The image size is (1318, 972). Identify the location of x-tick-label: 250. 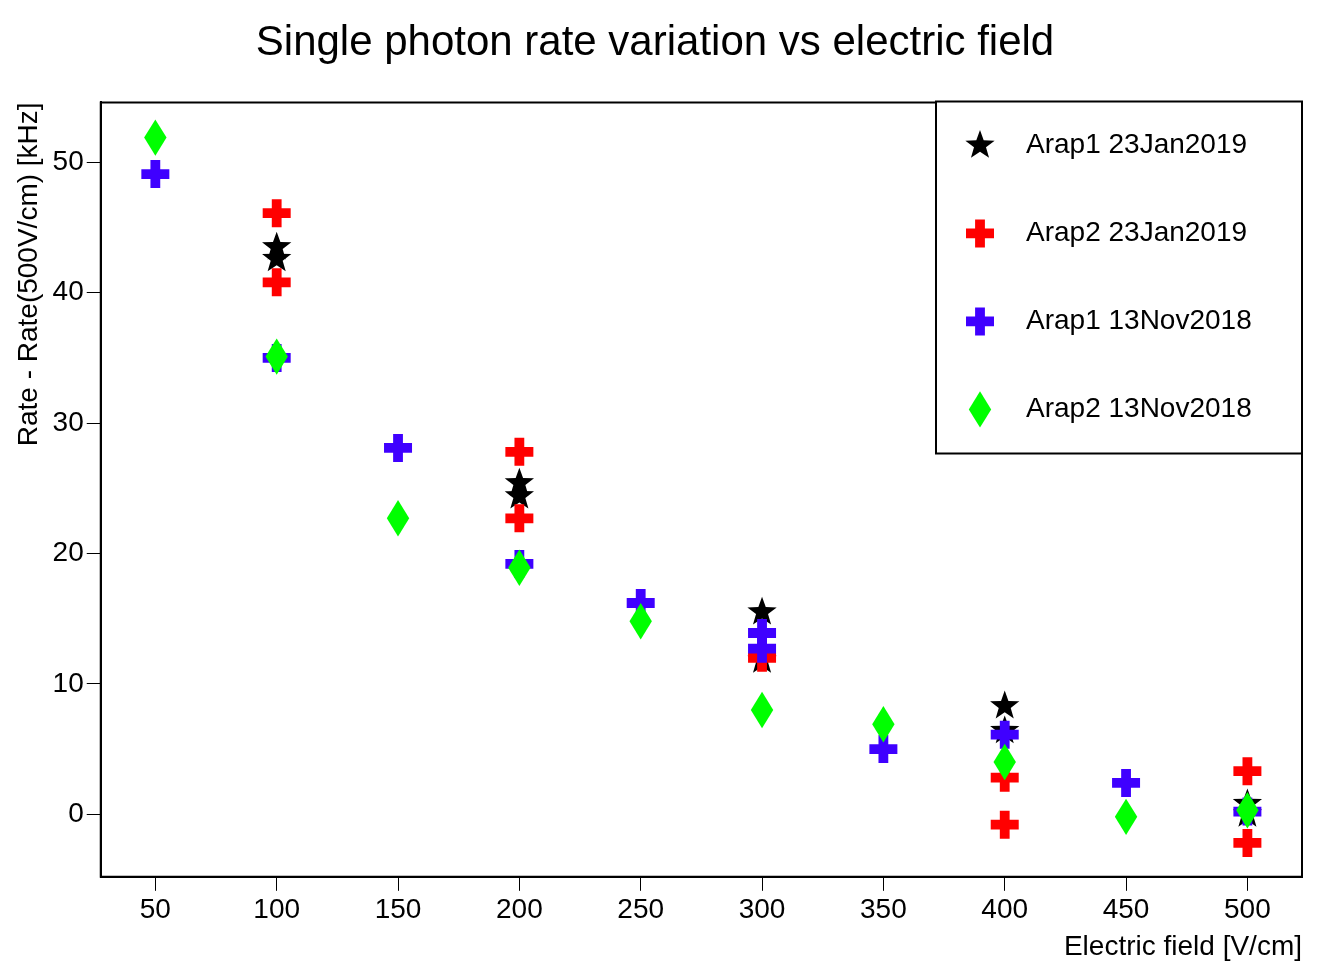
(641, 909).